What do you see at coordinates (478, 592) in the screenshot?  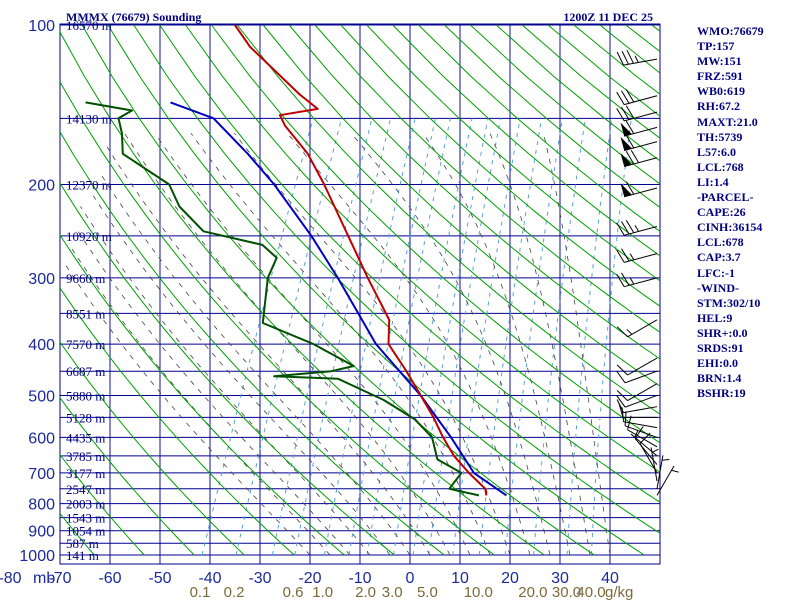 I see `mixing-ratio-tick-label: 10.0` at bounding box center [478, 592].